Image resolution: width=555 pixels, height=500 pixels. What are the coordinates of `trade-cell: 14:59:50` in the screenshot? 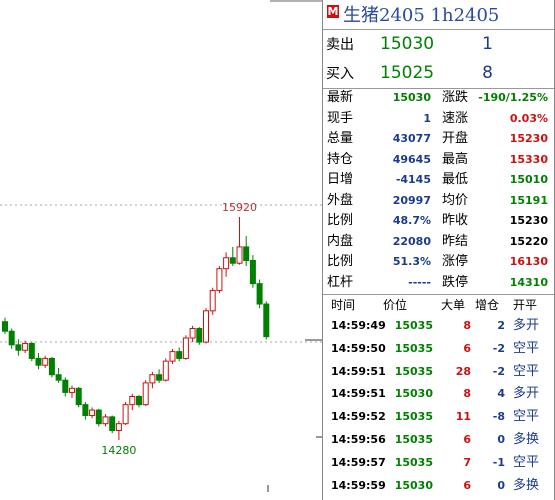 It's located at (358, 348).